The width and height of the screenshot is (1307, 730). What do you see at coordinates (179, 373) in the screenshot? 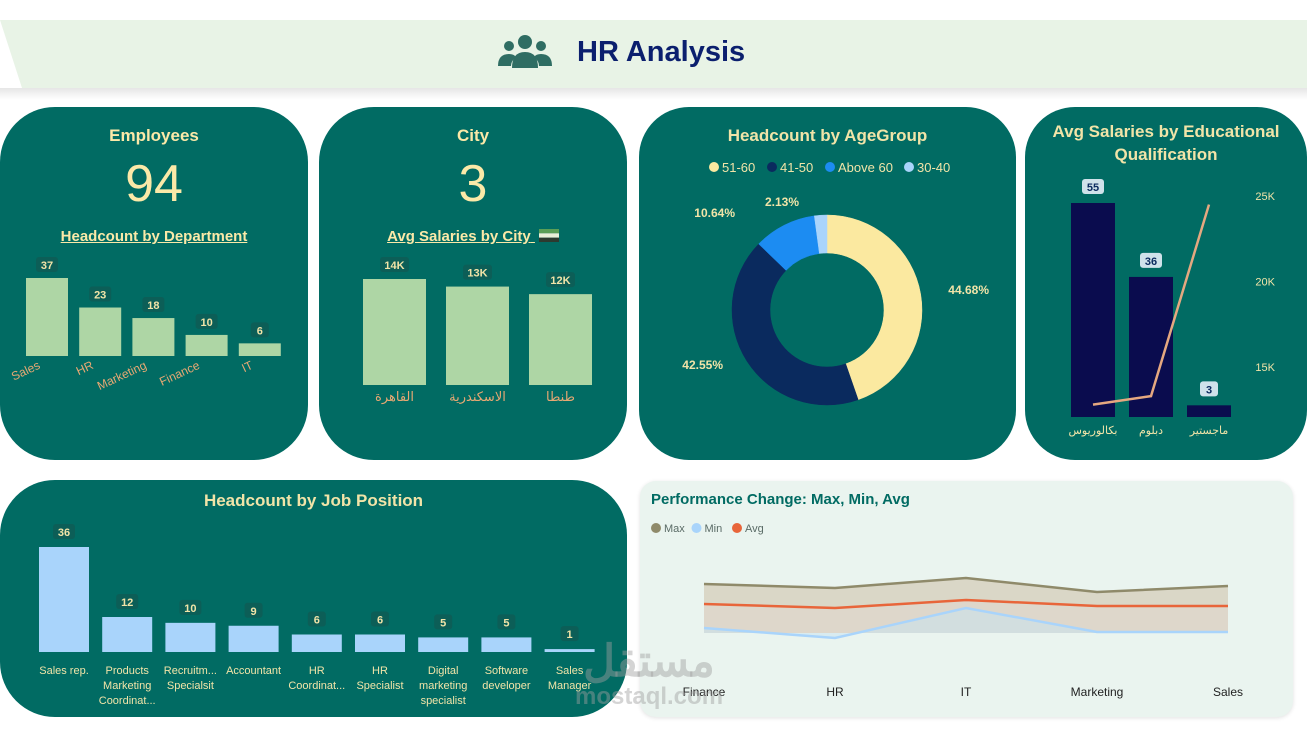
I see `dept-category-label: Finance` at bounding box center [179, 373].